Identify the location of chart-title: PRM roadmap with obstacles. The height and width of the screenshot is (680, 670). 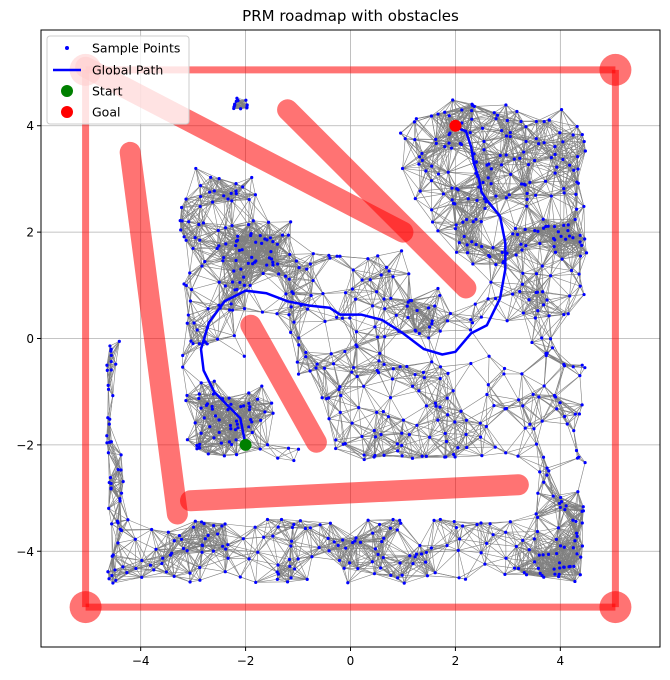
(350, 16).